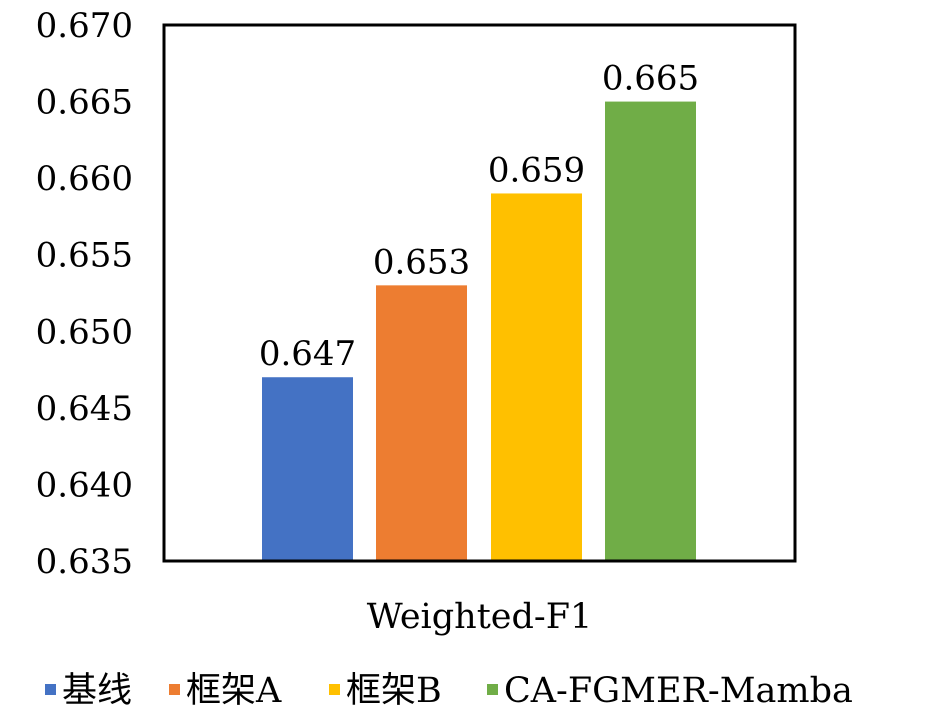  Describe the element at coordinates (84, 409) in the screenshot. I see `y-tick-label: 0.645` at that location.